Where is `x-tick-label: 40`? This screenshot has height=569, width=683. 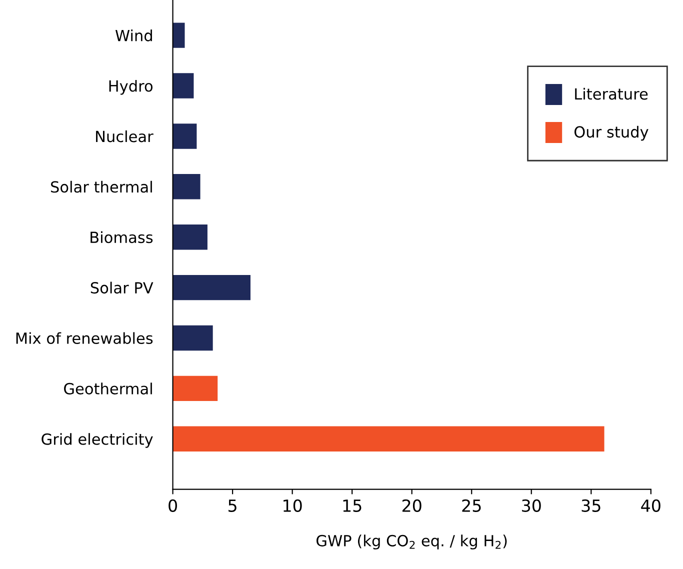
x-tick-label: 40 is located at coordinates (650, 505).